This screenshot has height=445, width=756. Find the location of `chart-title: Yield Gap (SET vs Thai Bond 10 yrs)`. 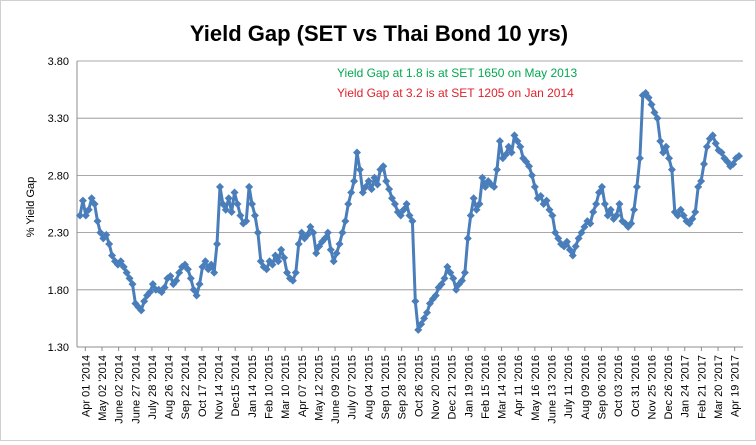

chart-title: Yield Gap (SET vs Thai Bond 10 yrs) is located at coordinates (379, 33).